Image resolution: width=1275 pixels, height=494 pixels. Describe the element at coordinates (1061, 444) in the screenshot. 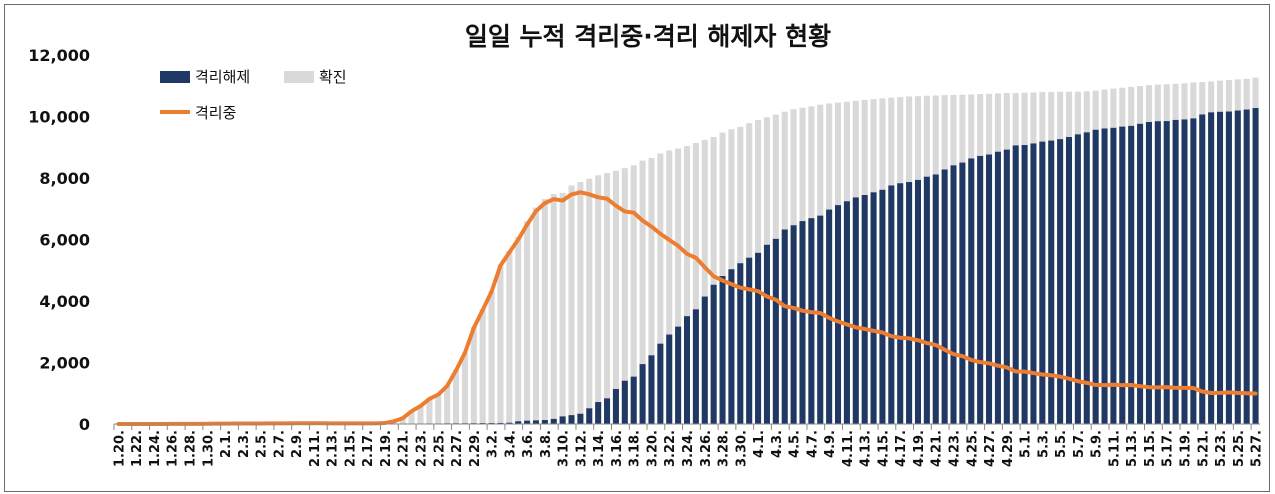

I see `x-tick-label: 5.5.` at that location.